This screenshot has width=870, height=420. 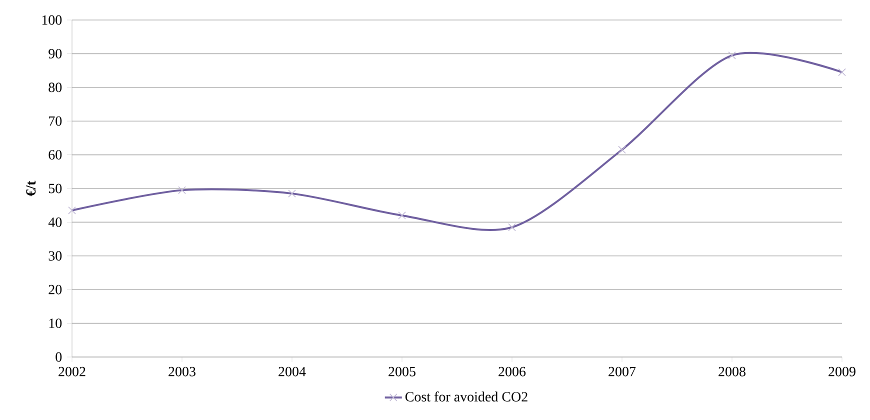 What do you see at coordinates (55, 289) in the screenshot?
I see `y-tick-label: 20` at bounding box center [55, 289].